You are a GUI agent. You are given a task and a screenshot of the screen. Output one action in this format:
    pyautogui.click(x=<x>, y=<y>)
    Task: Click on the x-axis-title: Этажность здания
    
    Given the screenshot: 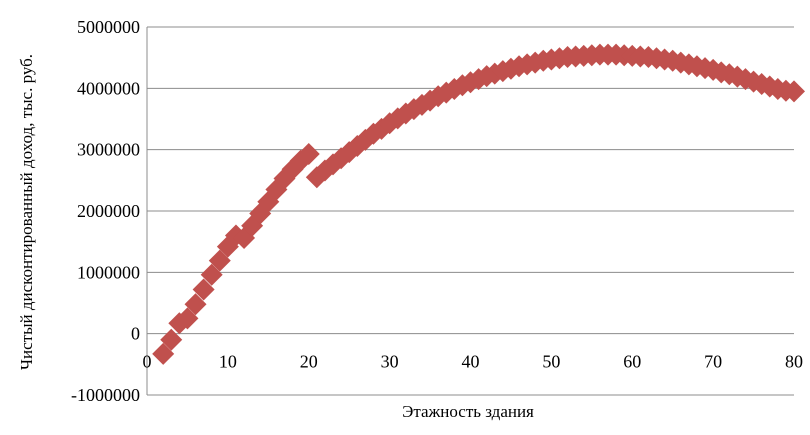 What is the action you would take?
    pyautogui.click(x=468, y=411)
    